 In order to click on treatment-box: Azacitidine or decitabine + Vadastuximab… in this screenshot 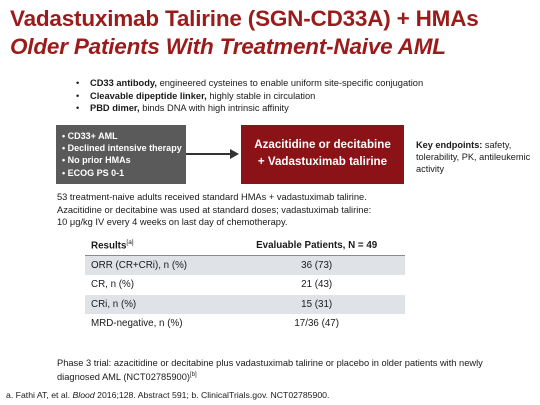, I will do `click(322, 154)`.